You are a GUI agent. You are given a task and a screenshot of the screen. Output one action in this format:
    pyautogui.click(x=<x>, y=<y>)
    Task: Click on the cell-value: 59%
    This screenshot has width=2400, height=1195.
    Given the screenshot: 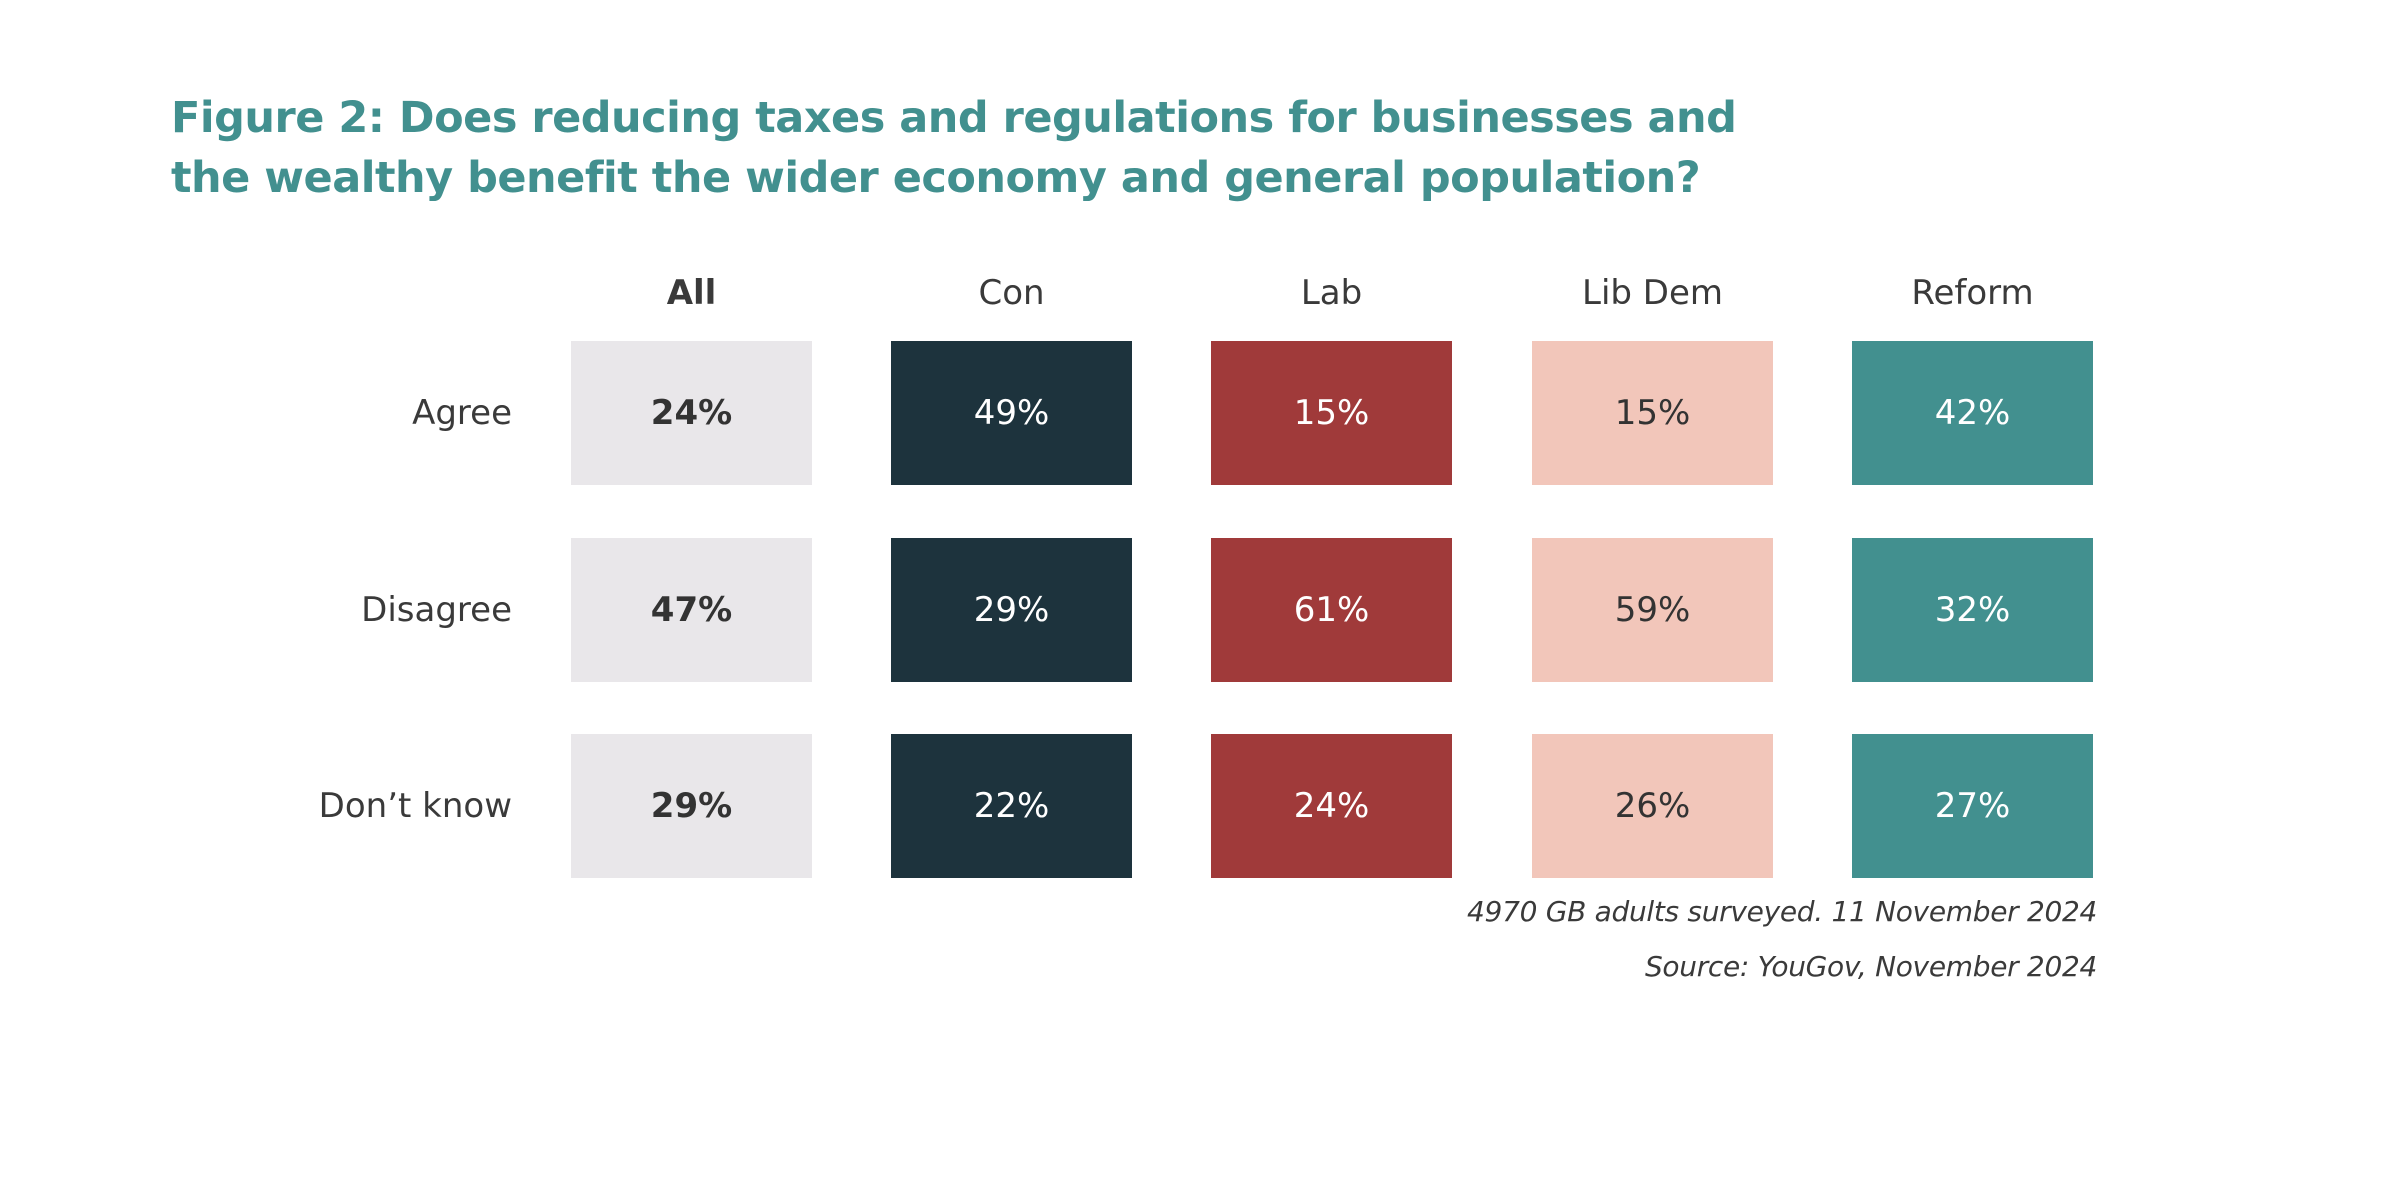 What is the action you would take?
    pyautogui.click(x=1653, y=610)
    